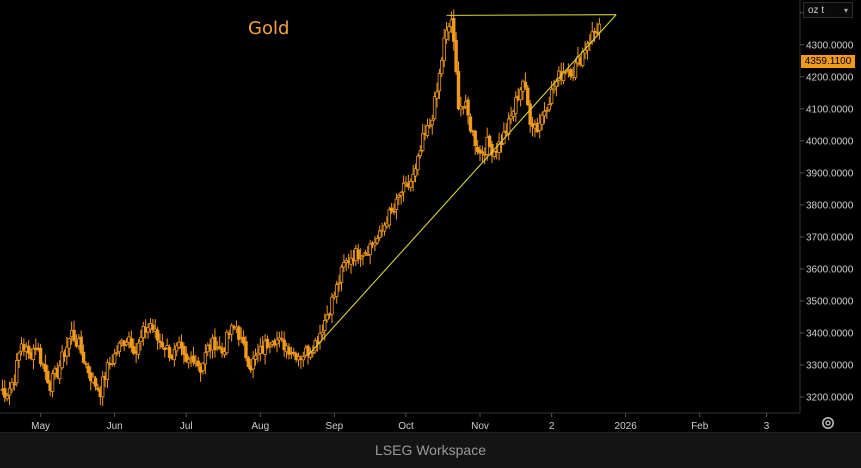  I want to click on y-tick-label: 3500.0000, so click(830, 301).